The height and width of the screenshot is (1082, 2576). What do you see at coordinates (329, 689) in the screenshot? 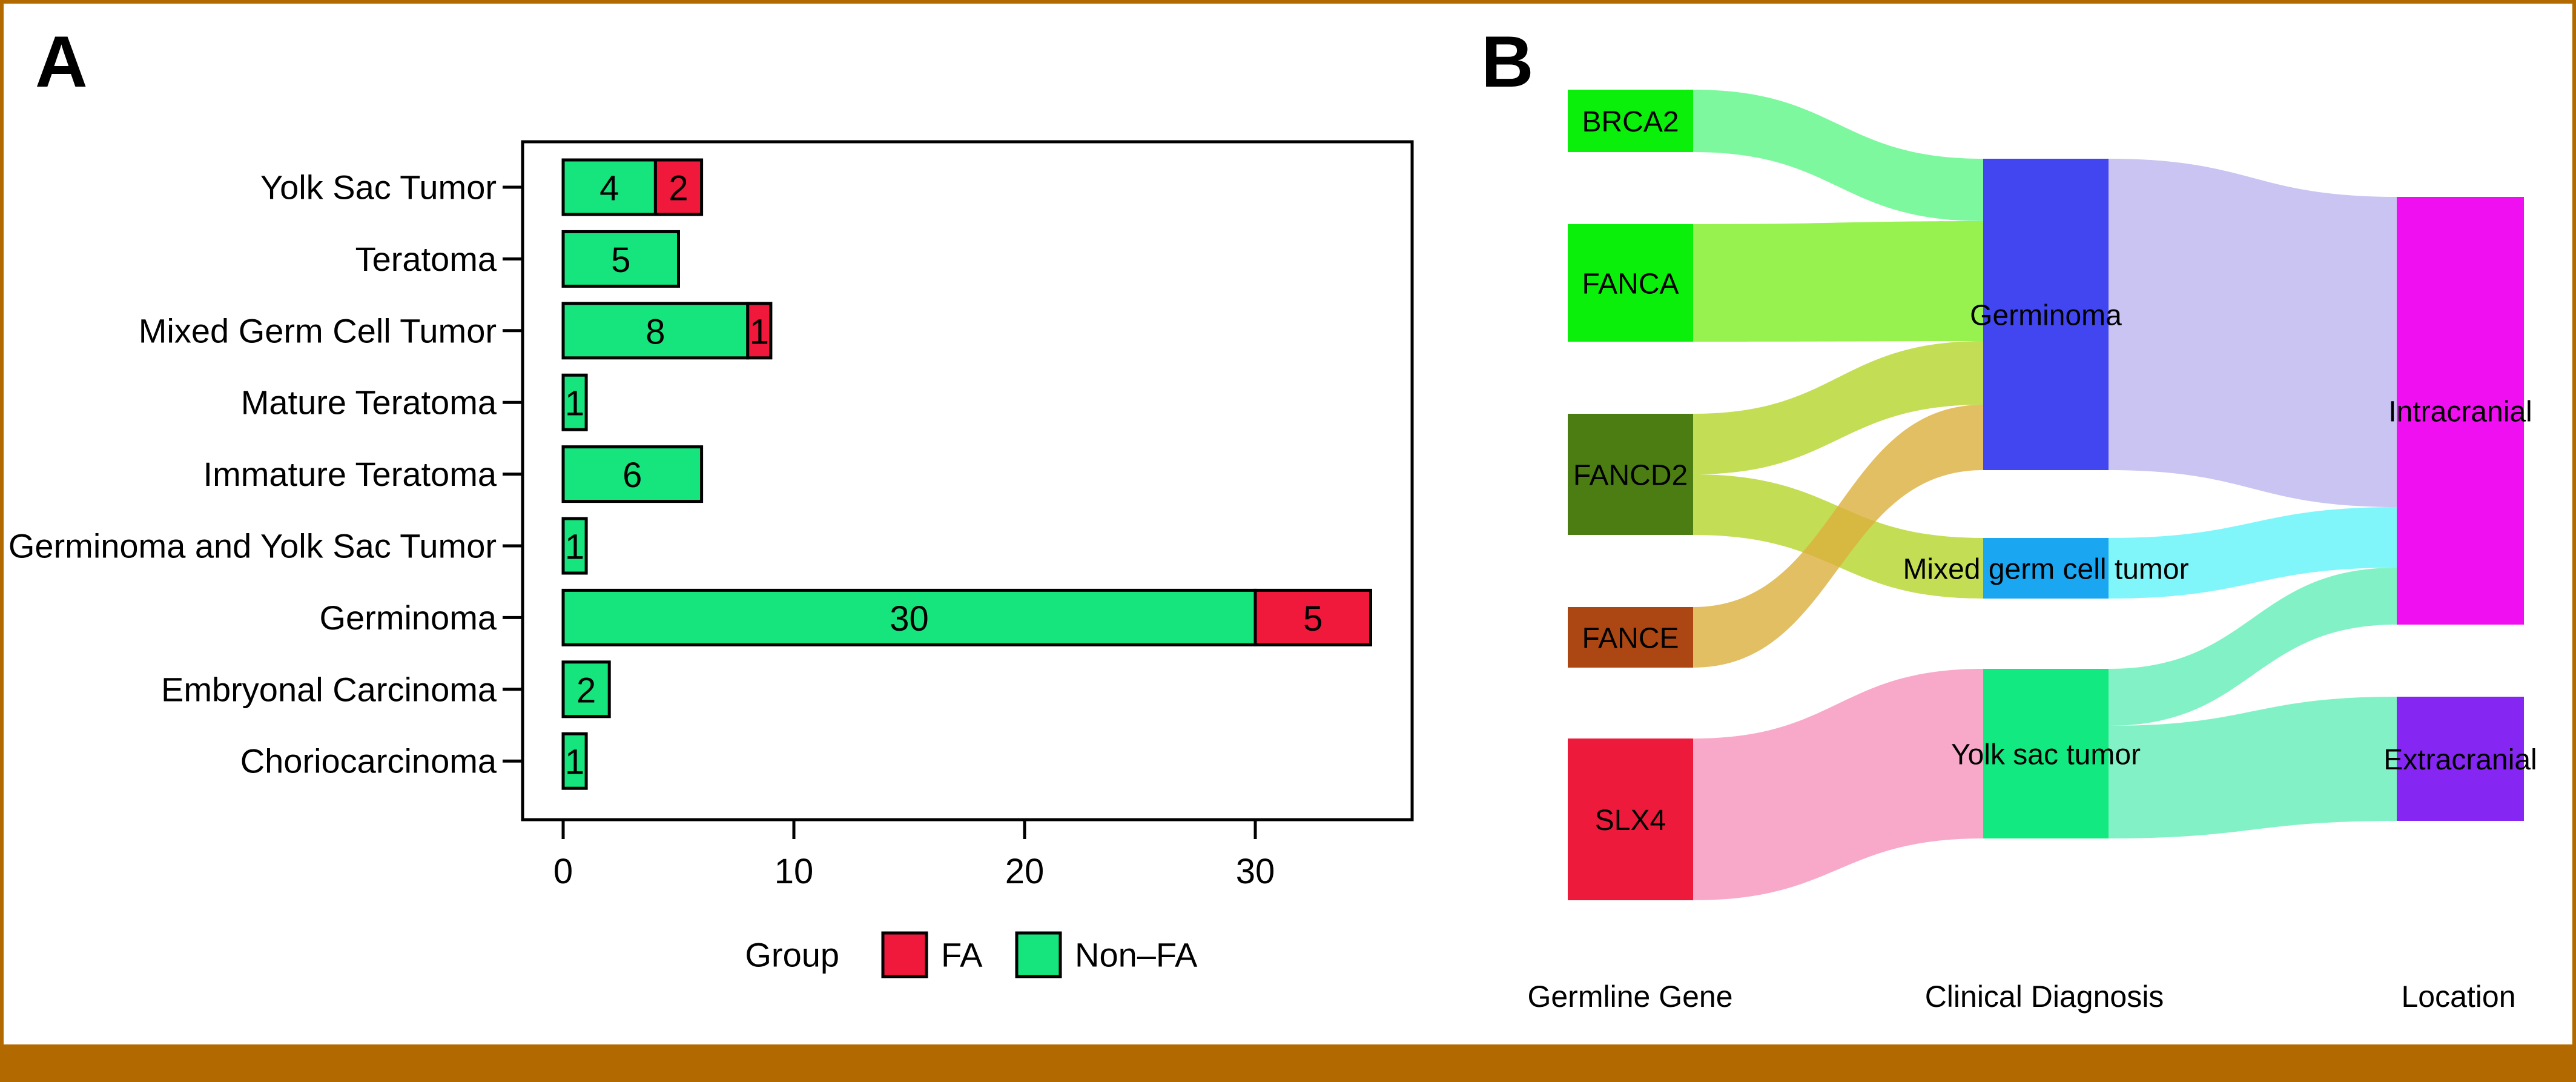
I see `category-label: Embryonal Carcinoma` at bounding box center [329, 689].